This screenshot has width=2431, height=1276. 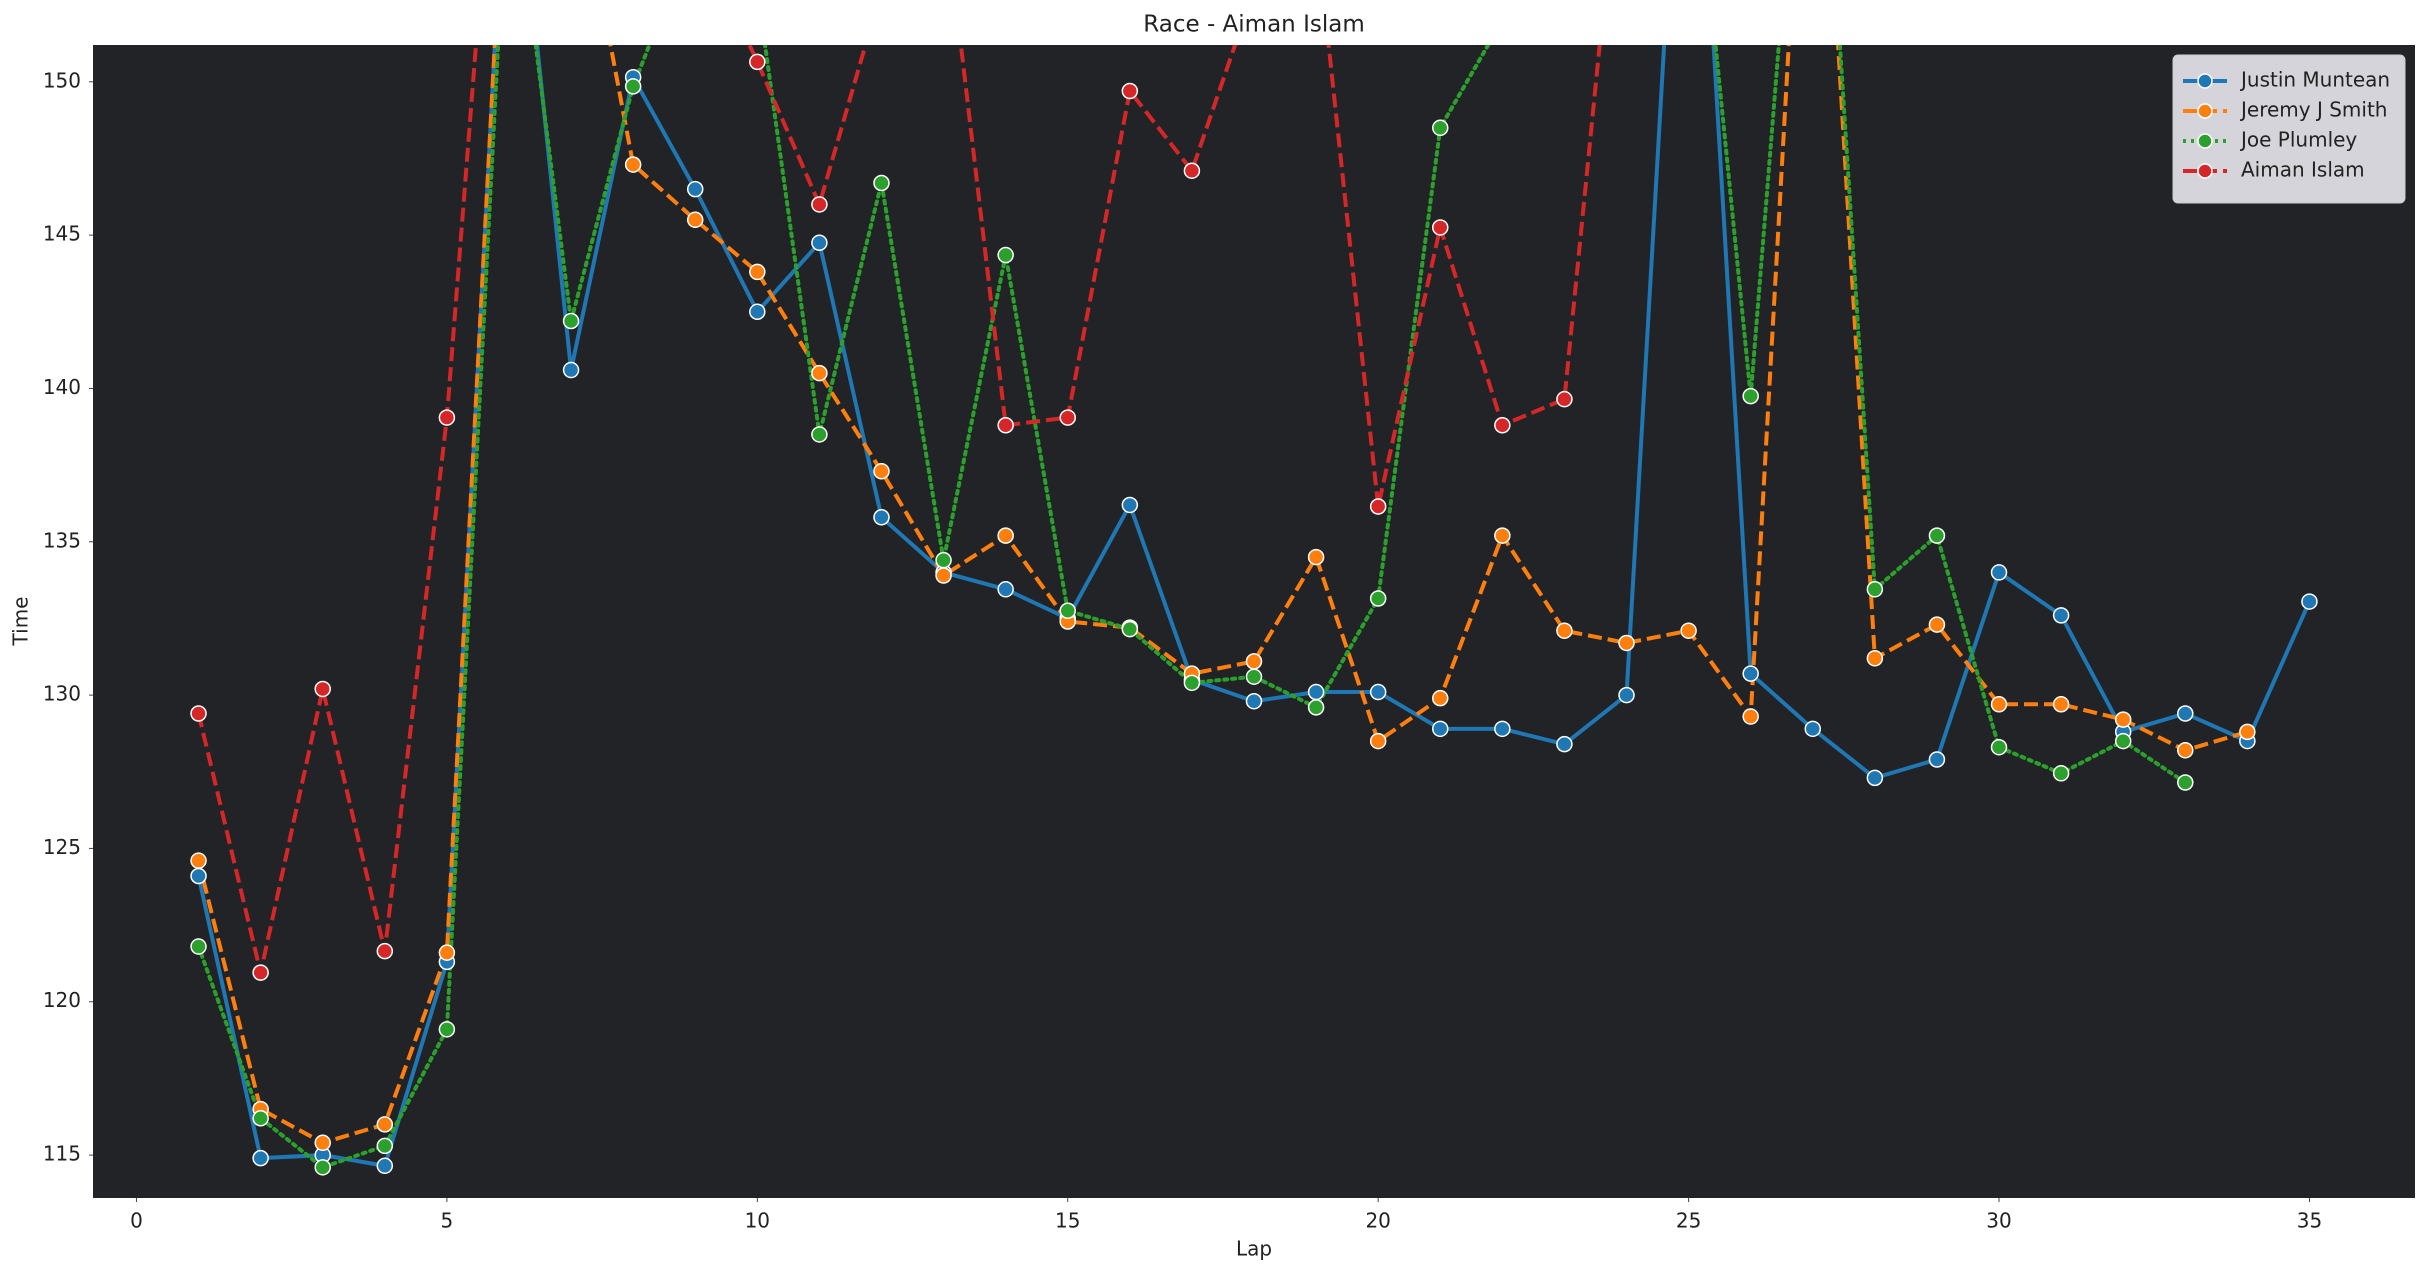 I want to click on y-tick-label: 125, so click(x=62, y=847).